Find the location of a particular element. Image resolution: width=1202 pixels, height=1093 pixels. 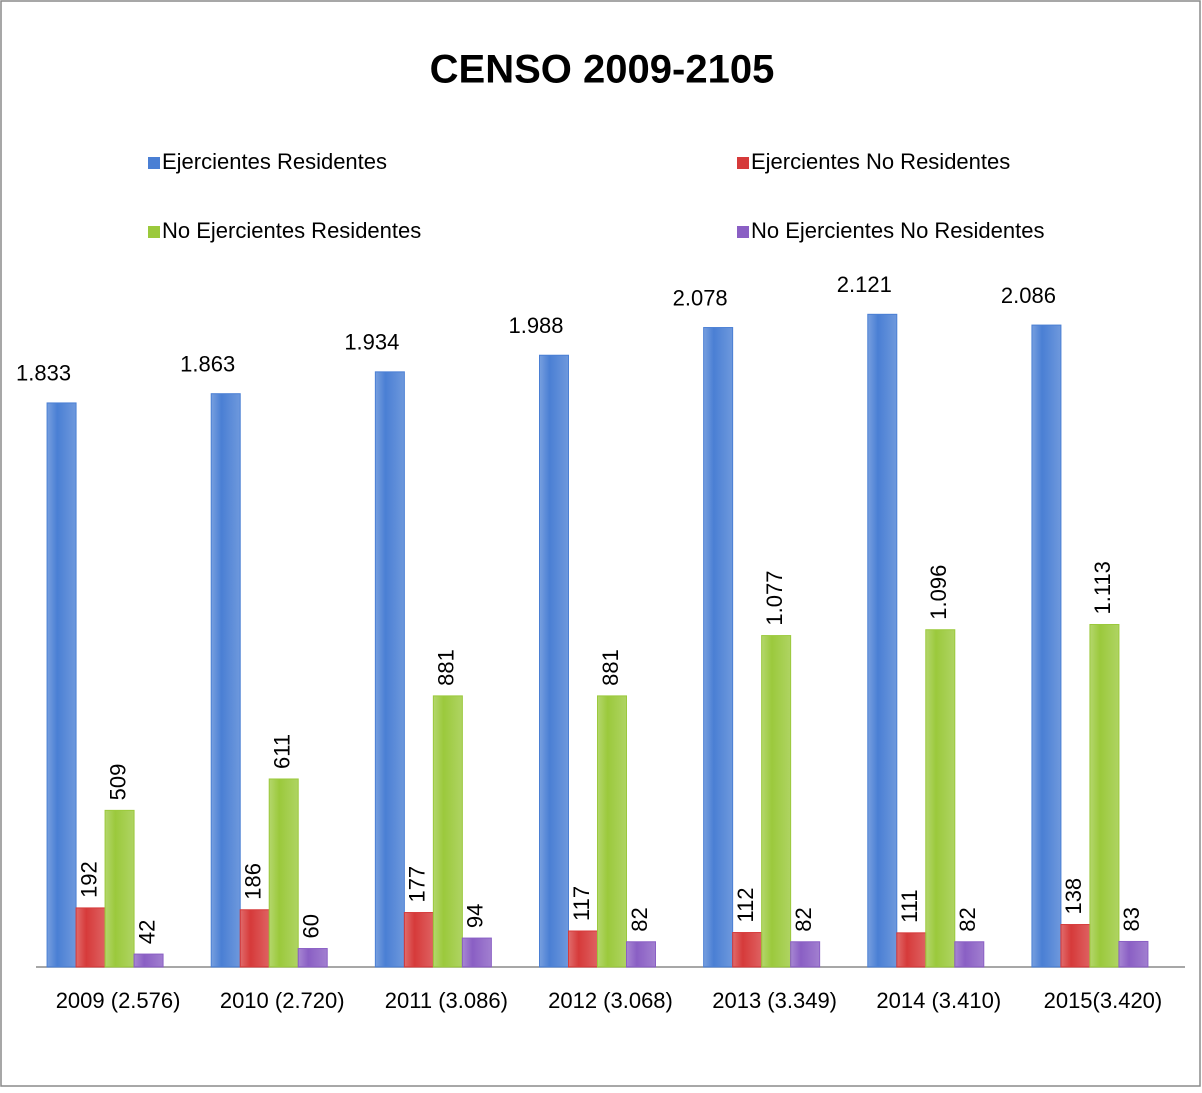

x-tick-label: 2010 (2.720) is located at coordinates (282, 1000).